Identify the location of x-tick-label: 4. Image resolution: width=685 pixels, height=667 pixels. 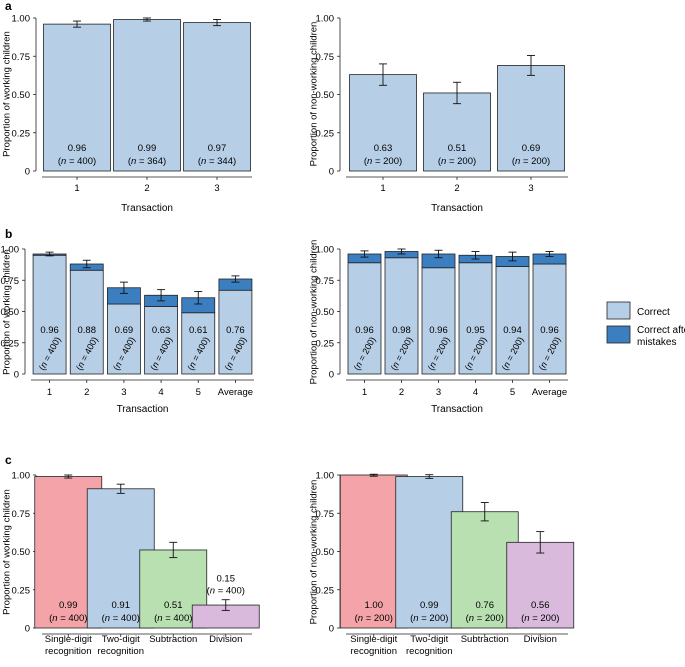
(475, 392).